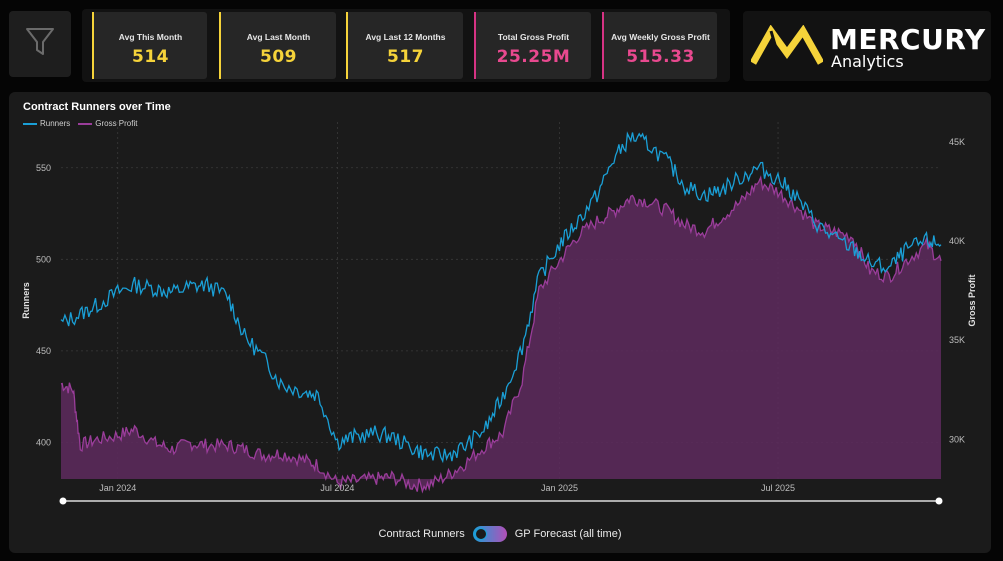  What do you see at coordinates (337, 488) in the screenshot?
I see `x-tick-label: Jul 2024` at bounding box center [337, 488].